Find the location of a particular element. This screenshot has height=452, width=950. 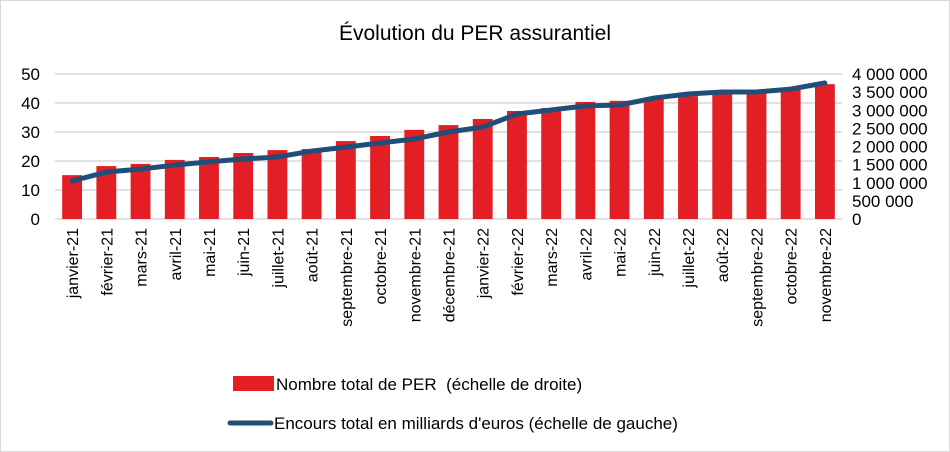

right-tick-label: 2 000 000 is located at coordinates (890, 147).